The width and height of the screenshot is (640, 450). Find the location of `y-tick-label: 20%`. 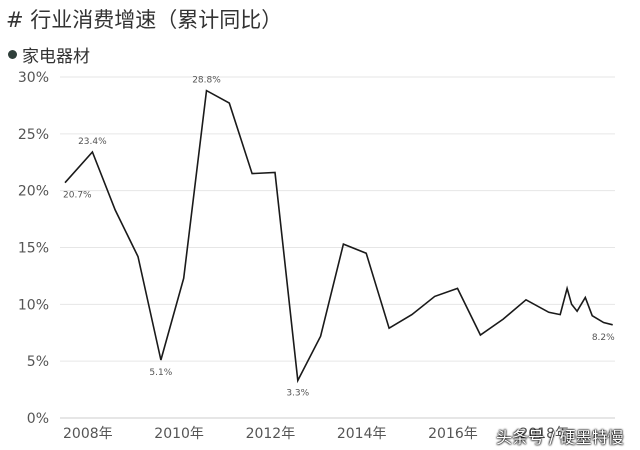

y-tick-label: 20% is located at coordinates (33, 192).